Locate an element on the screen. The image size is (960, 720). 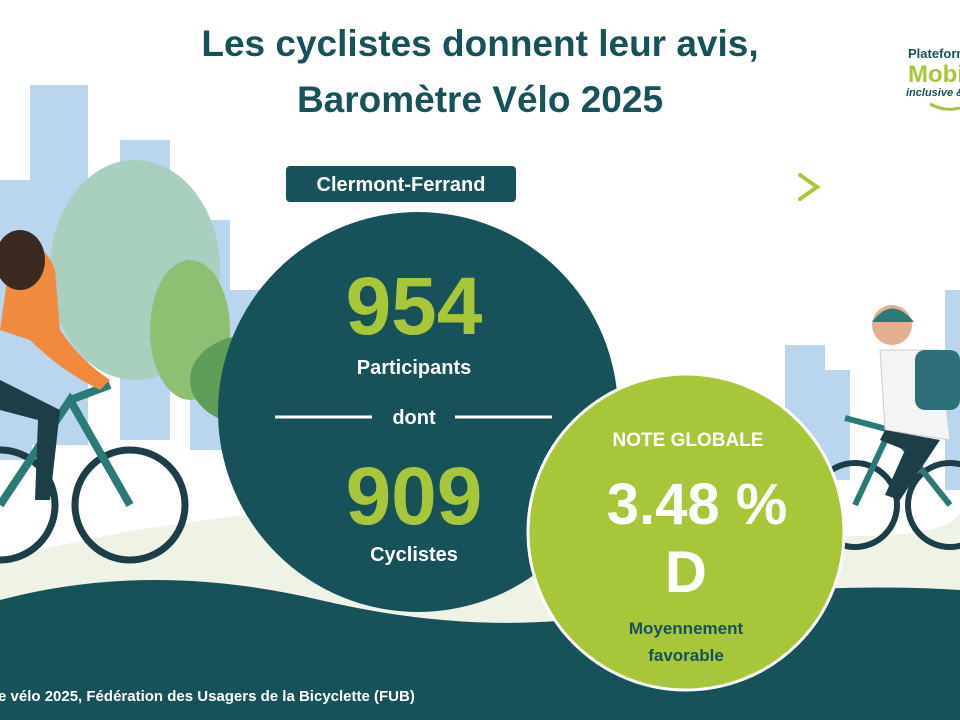
score-circle is located at coordinates (686, 532).